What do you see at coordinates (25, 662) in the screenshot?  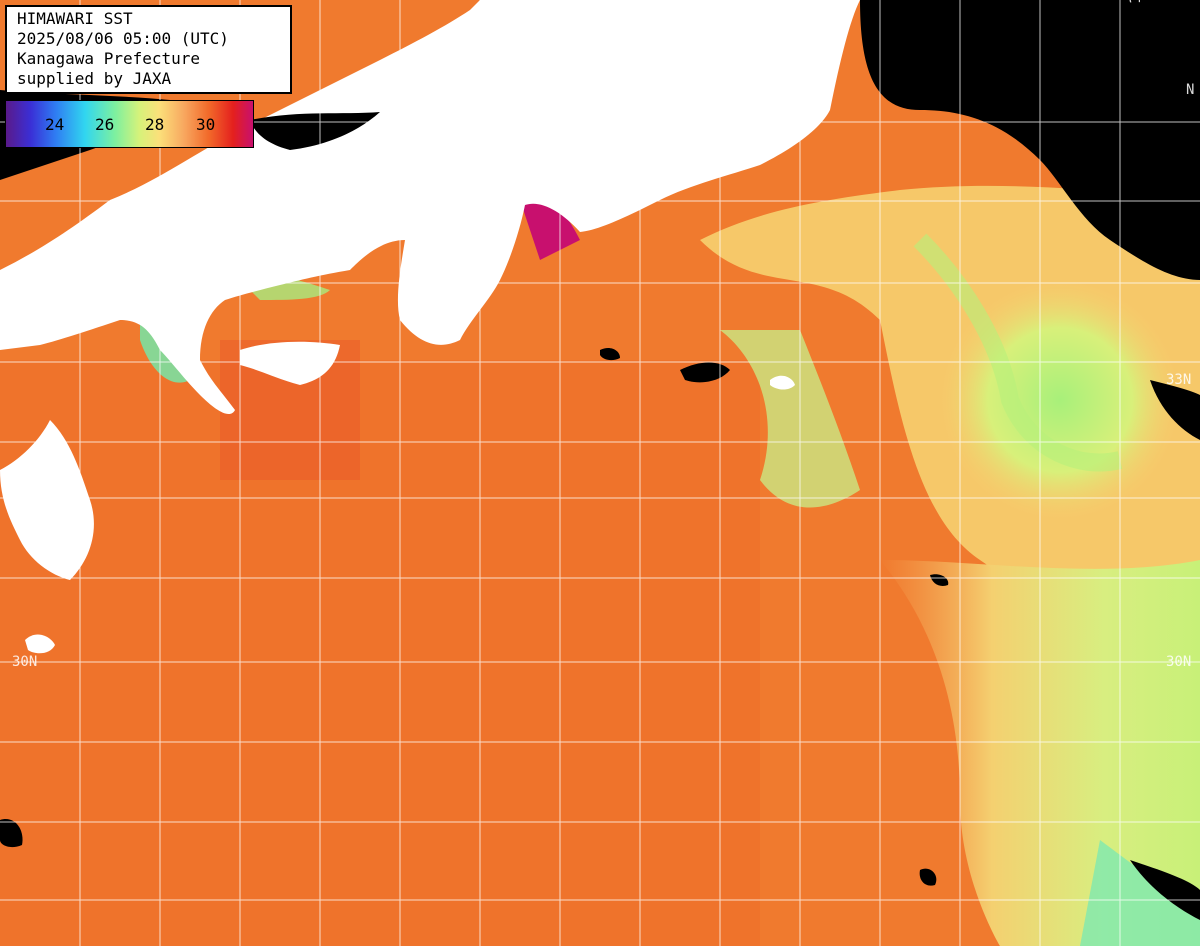 I see `lat-label-30n-left: 30N` at bounding box center [25, 662].